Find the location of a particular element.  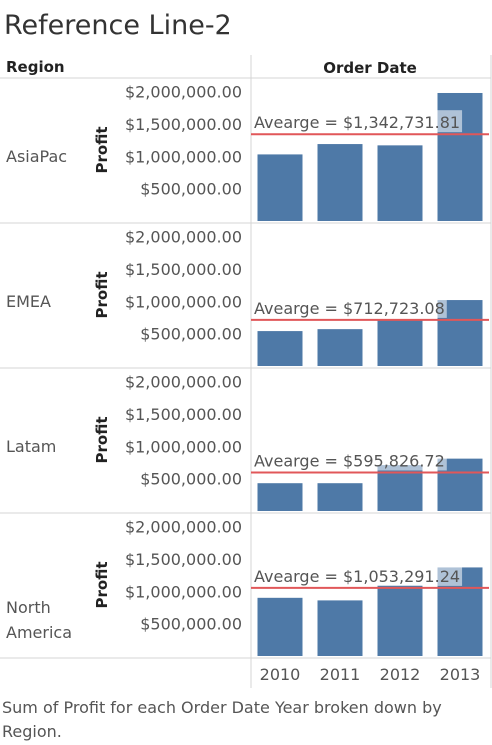

reference-line-label: Avearge = $712,723.08 is located at coordinates (349, 308).